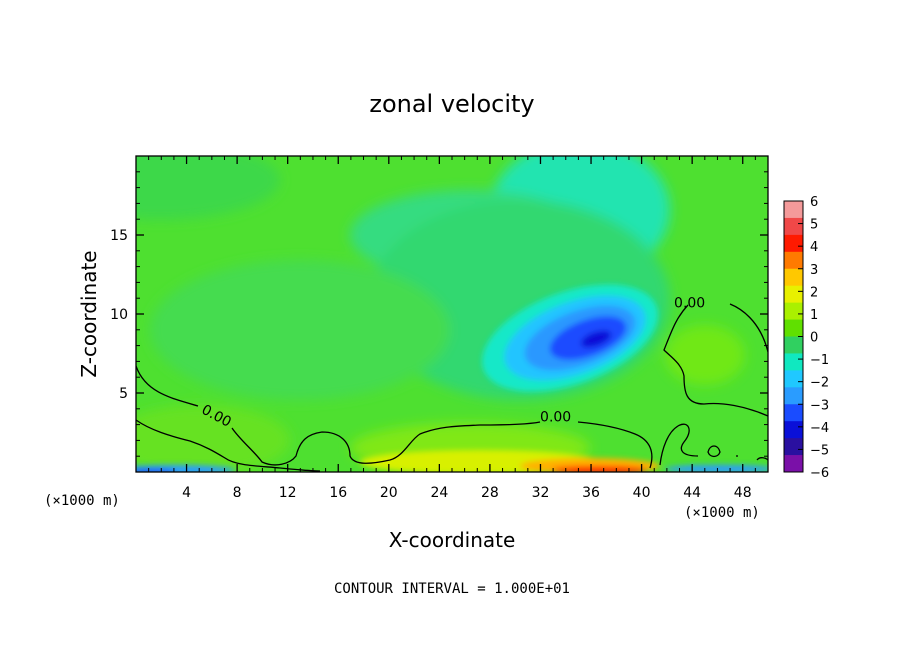 The image size is (904, 654). I want to click on x-tick-label: 48, so click(743, 493).